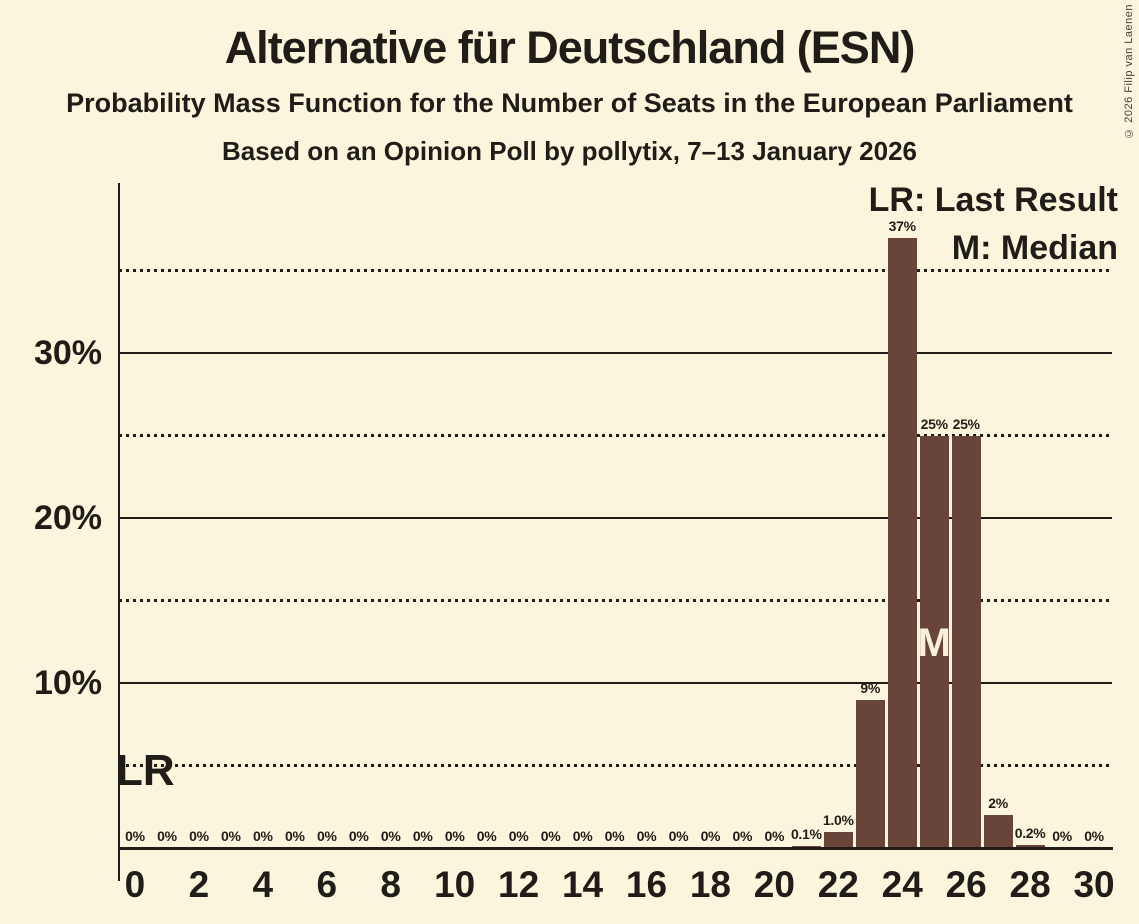 The height and width of the screenshot is (924, 1139). I want to click on gridline-solid-10pct, so click(615, 683).